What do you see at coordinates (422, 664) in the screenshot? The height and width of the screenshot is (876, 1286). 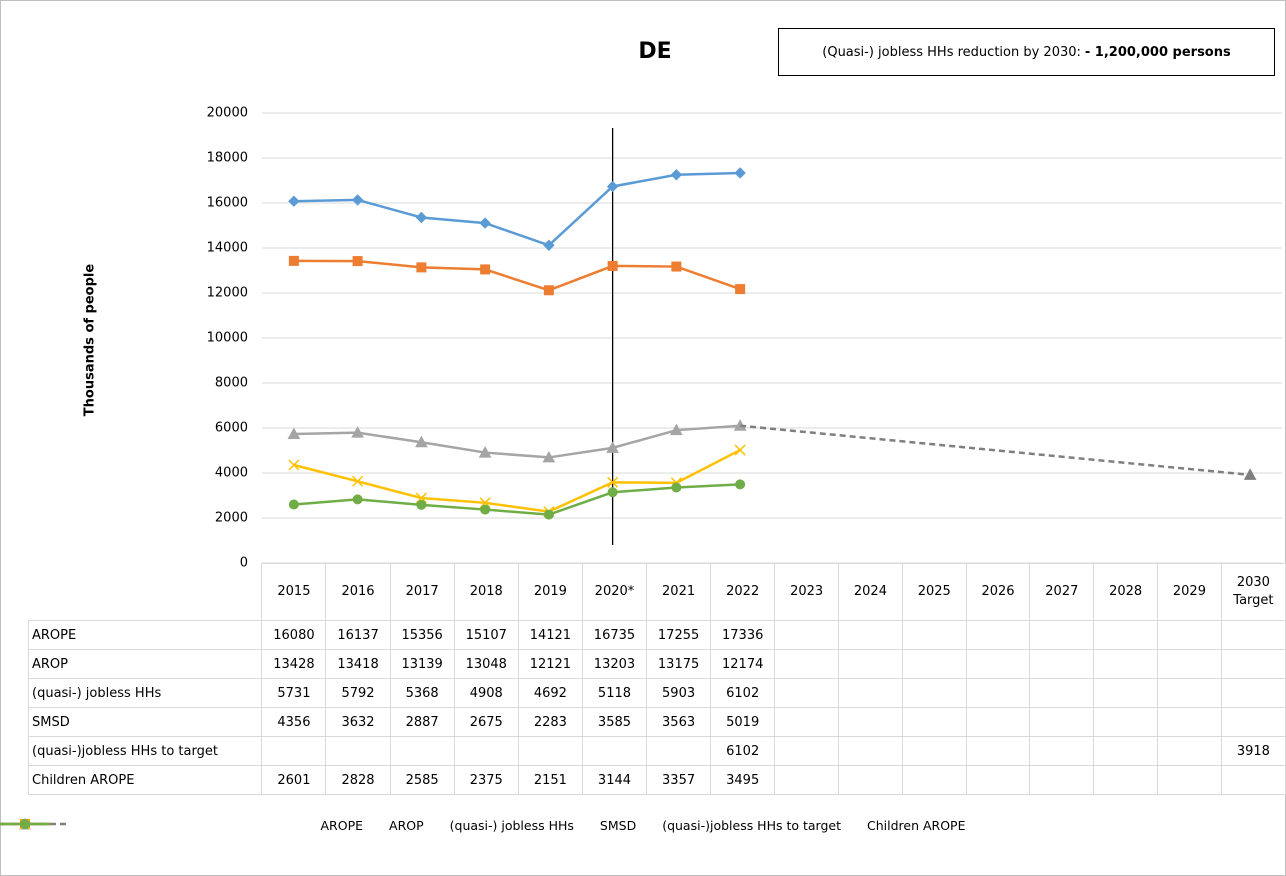 I see `table-cell: 13139` at bounding box center [422, 664].